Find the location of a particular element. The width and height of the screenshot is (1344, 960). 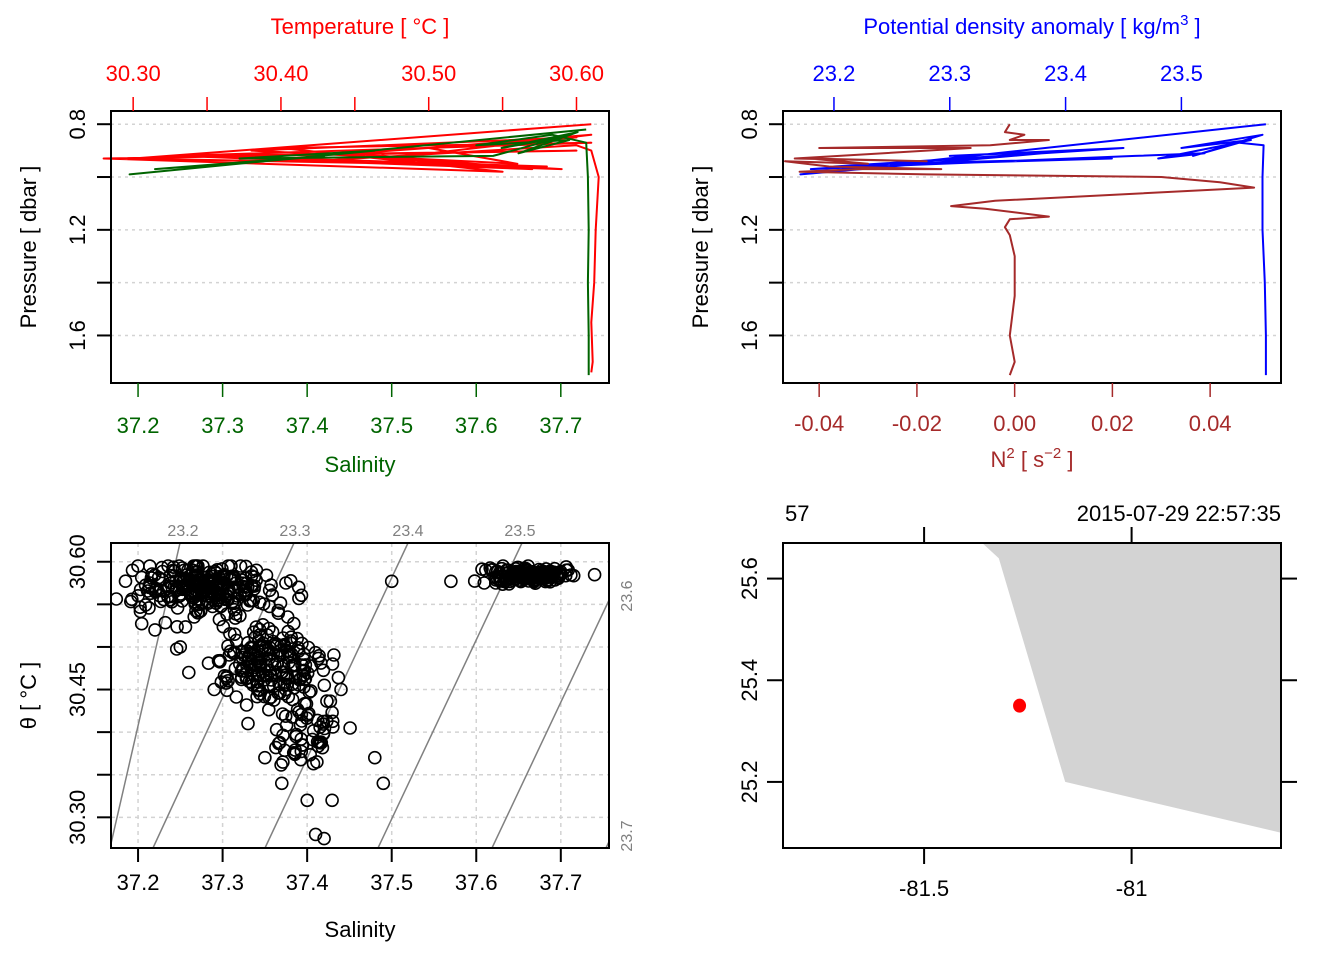

x-tick-label: -0.04 is located at coordinates (819, 423).